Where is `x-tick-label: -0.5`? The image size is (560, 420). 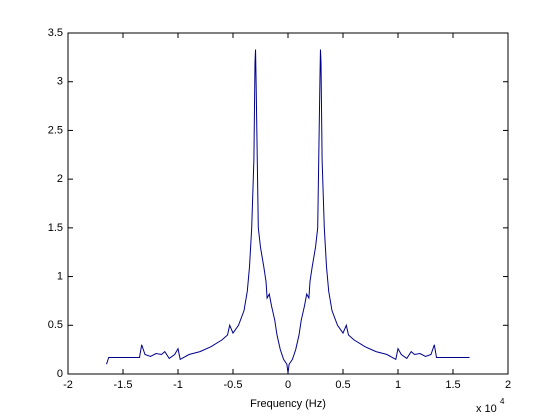
x-tick-label: -0.5 is located at coordinates (233, 385).